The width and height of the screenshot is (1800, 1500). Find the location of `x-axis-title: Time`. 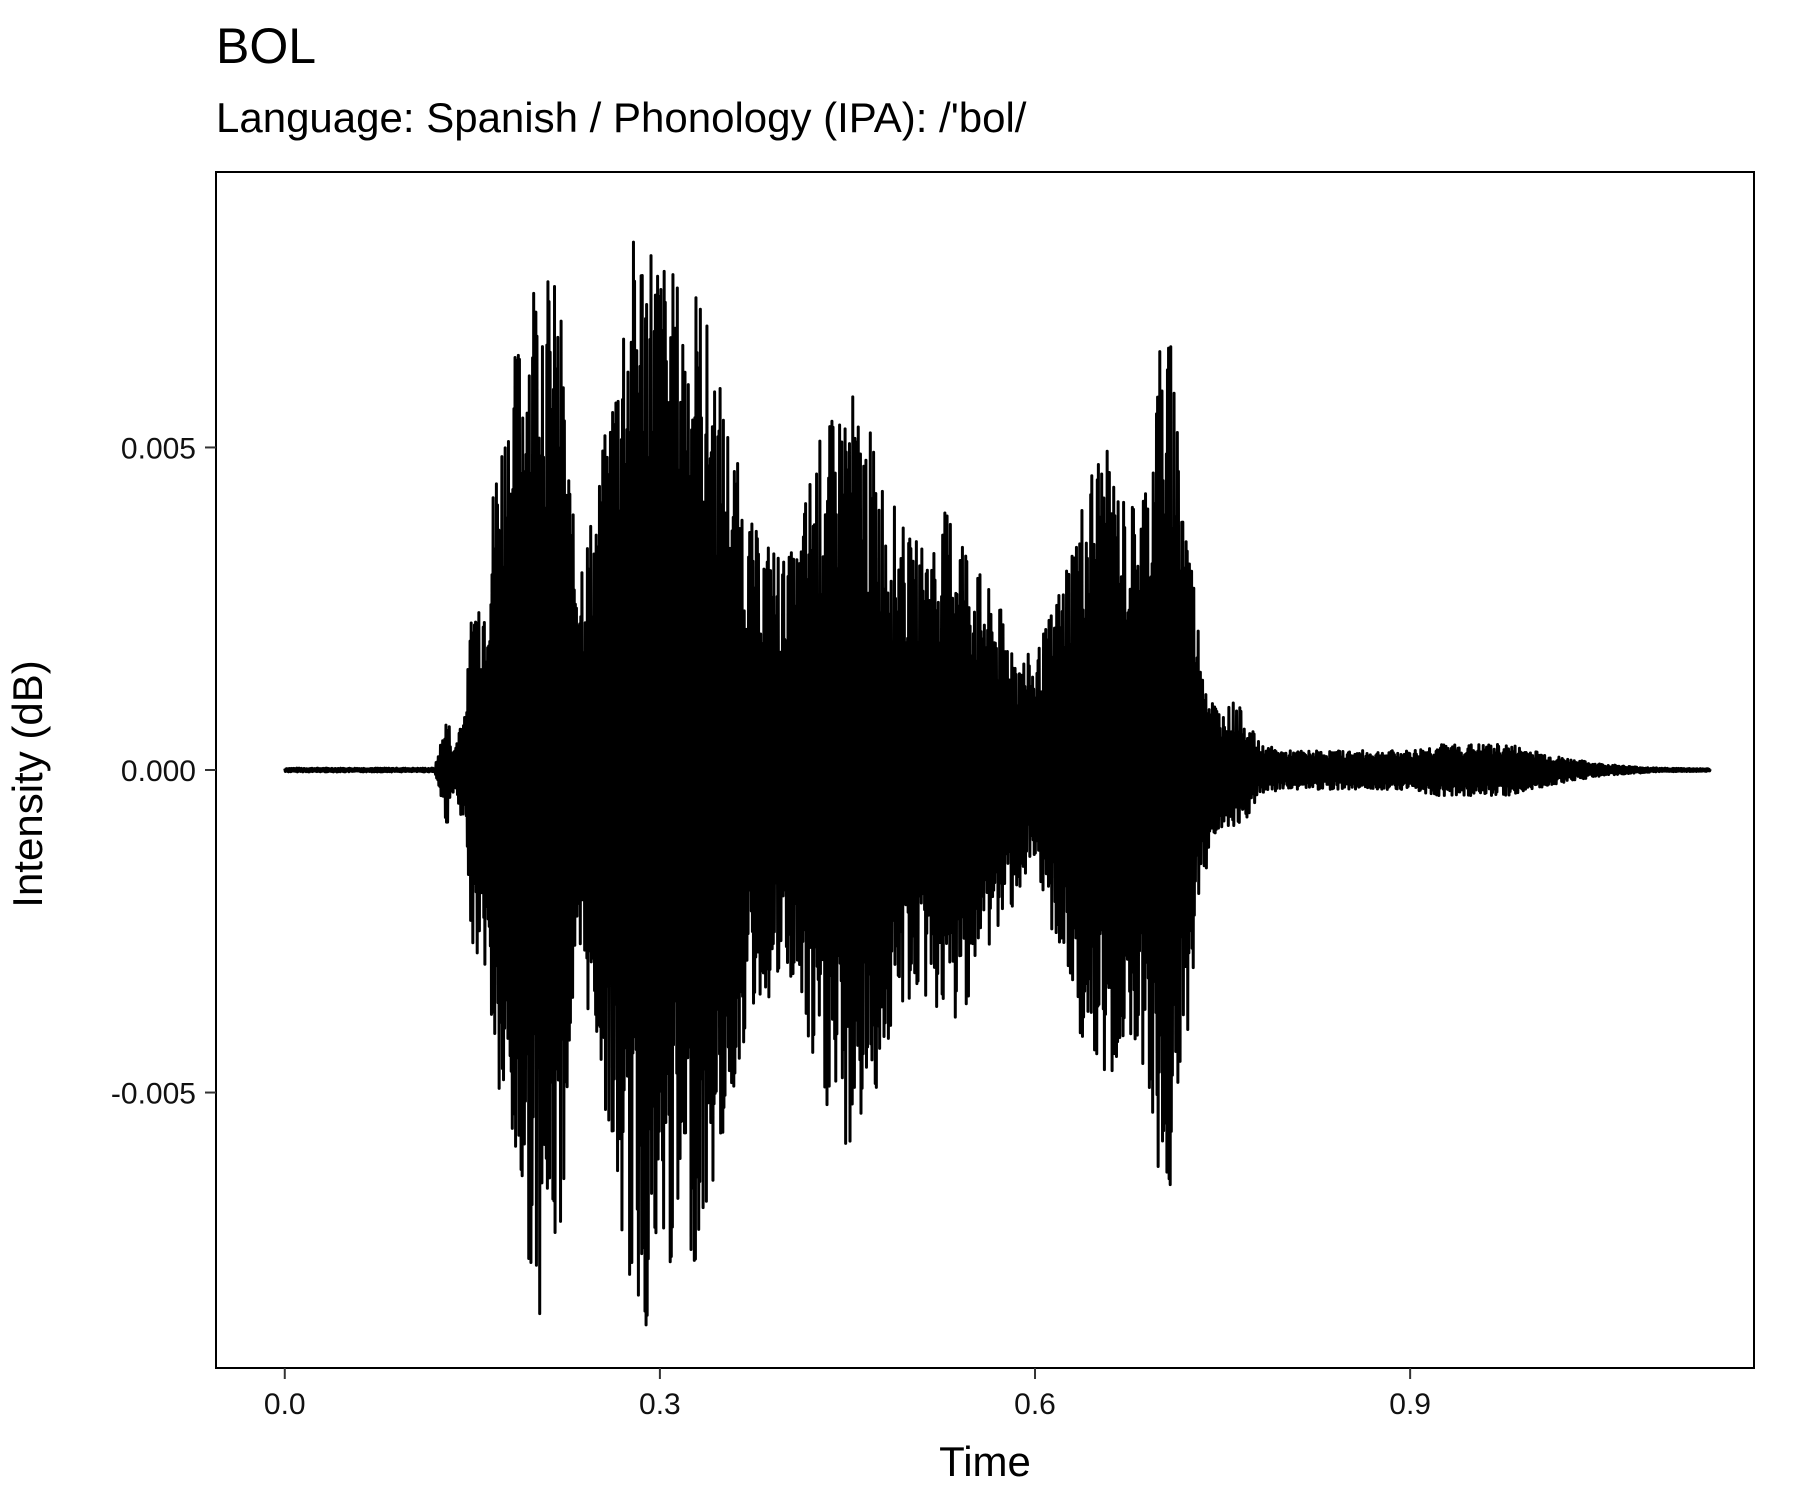

x-axis-title: Time is located at coordinates (985, 1461).